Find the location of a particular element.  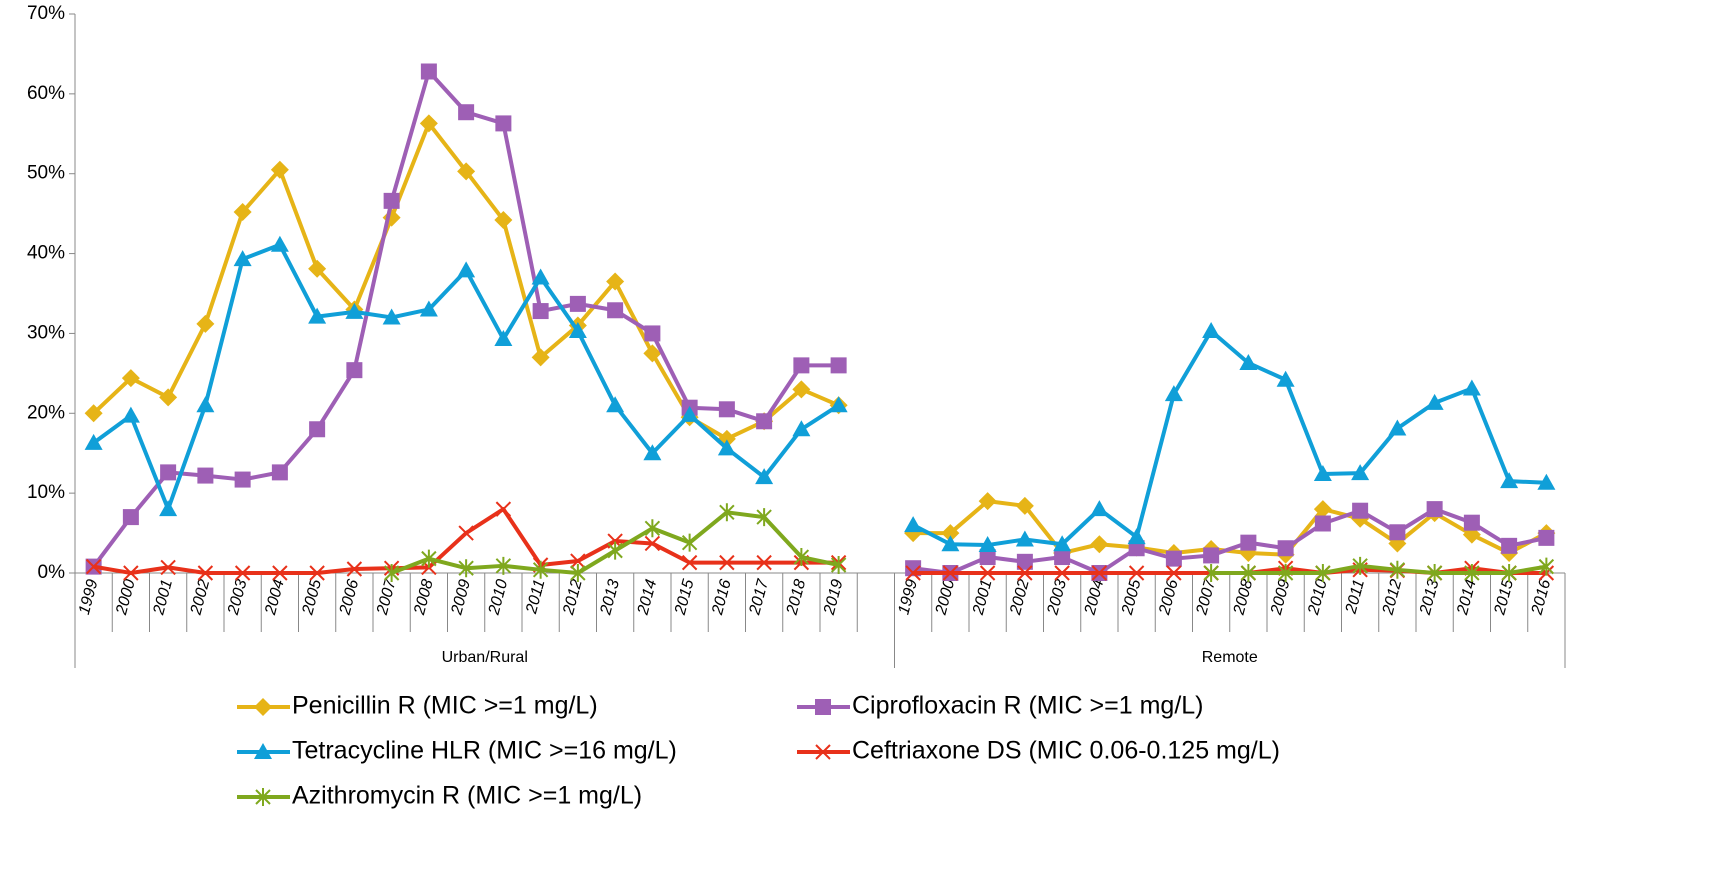

y-tick-label: 60% is located at coordinates (46, 93).